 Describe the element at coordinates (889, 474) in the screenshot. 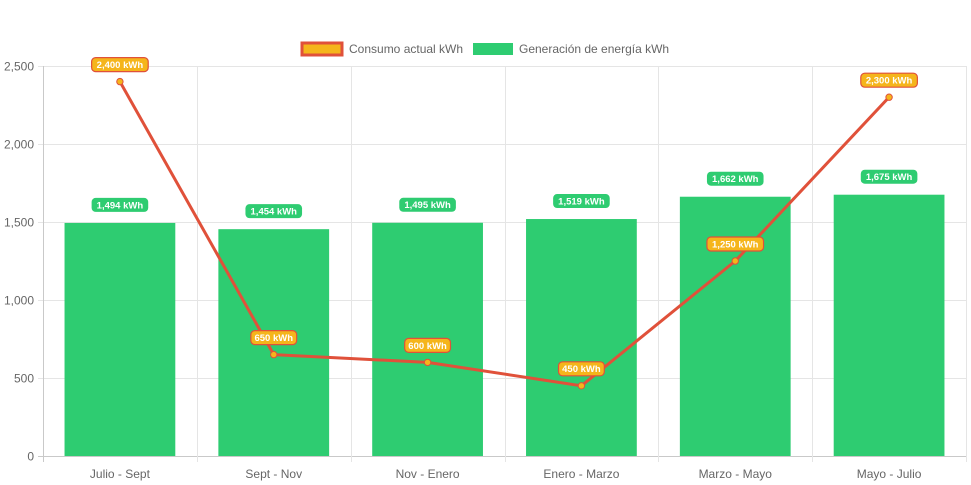

I see `x-tick-label: Mayo - Julio` at that location.